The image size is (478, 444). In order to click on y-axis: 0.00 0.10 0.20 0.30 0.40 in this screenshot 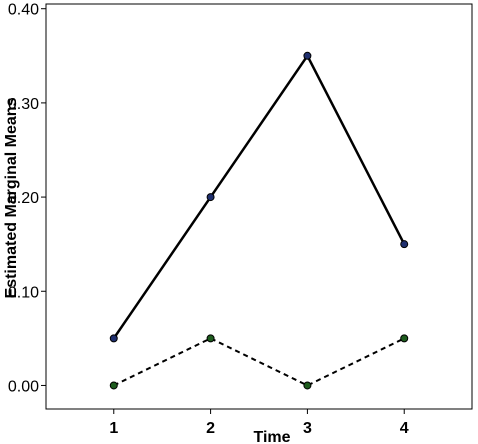, I will do `click(27, 198)`.